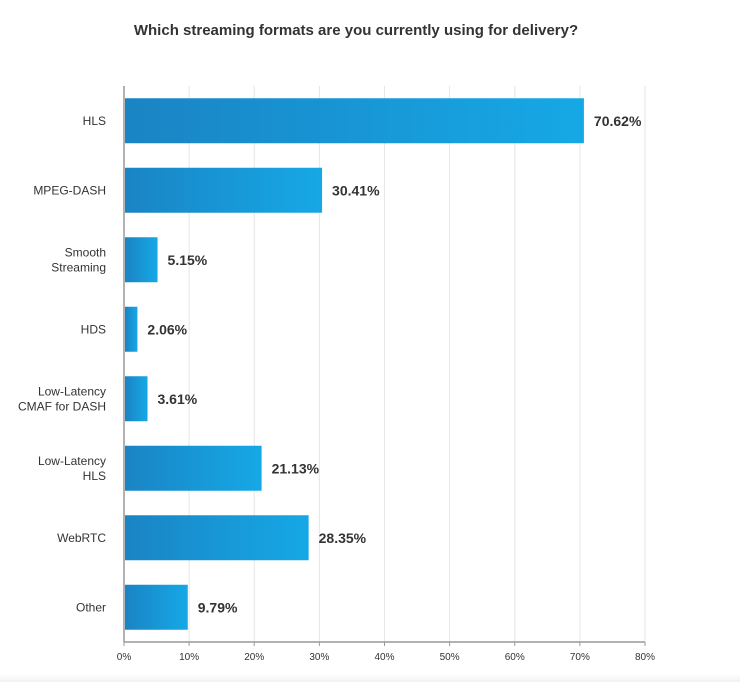 This screenshot has height=682, width=740. Describe the element at coordinates (384, 657) in the screenshot. I see `x-tick-label: 40%` at that location.